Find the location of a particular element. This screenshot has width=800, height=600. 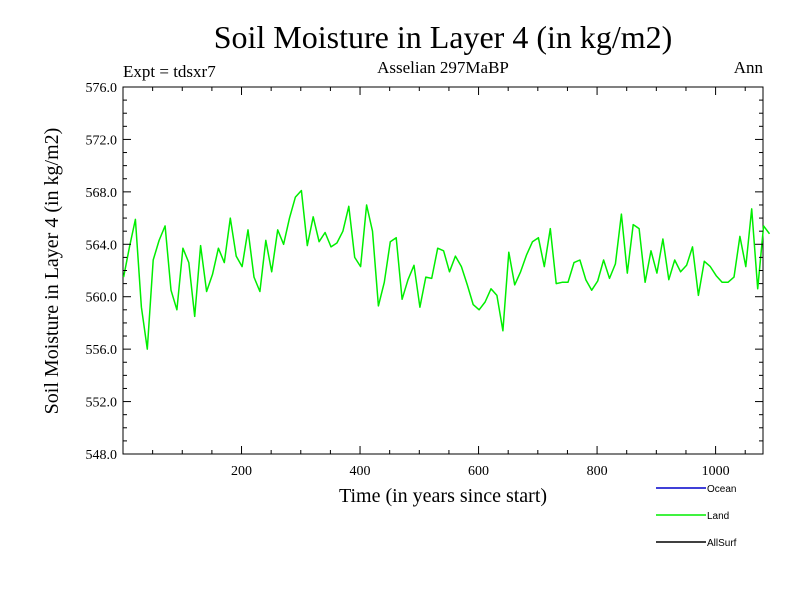

y-tick-label: 552.0 is located at coordinates (102, 403).